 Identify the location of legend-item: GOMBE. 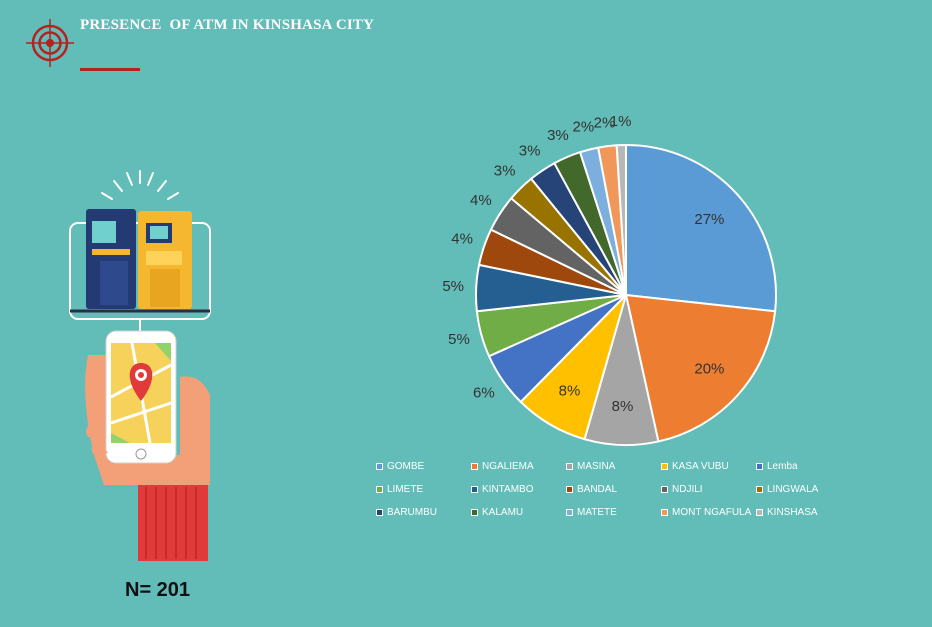
(400, 466).